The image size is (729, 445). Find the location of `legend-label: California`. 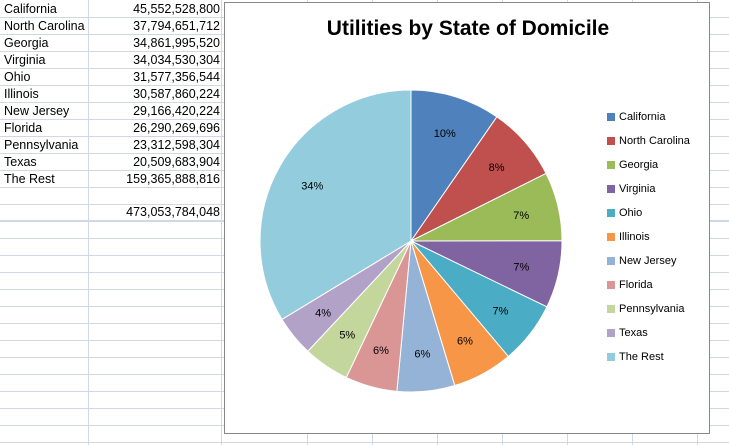

legend-label: California is located at coordinates (642, 117).